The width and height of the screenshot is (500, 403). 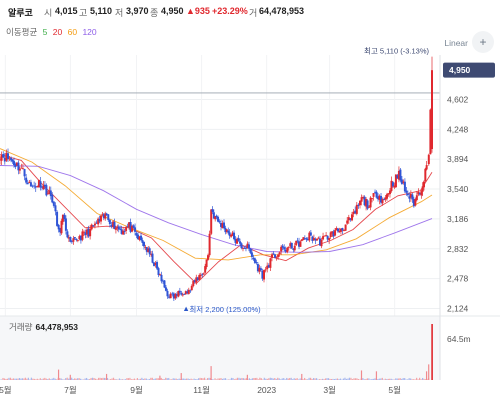 I want to click on low-annotation: 최저 2,200 (125.00%), so click(x=225, y=309).